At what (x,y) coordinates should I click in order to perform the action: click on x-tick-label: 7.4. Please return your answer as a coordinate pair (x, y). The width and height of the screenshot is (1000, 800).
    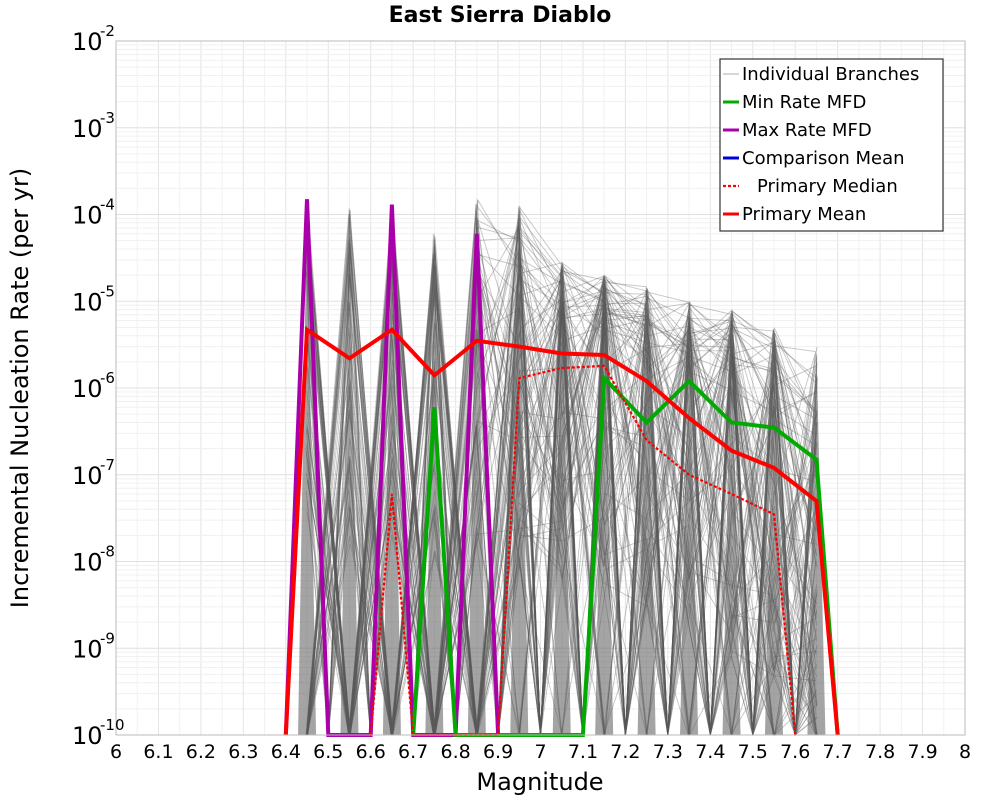
    Looking at the image, I should click on (710, 752).